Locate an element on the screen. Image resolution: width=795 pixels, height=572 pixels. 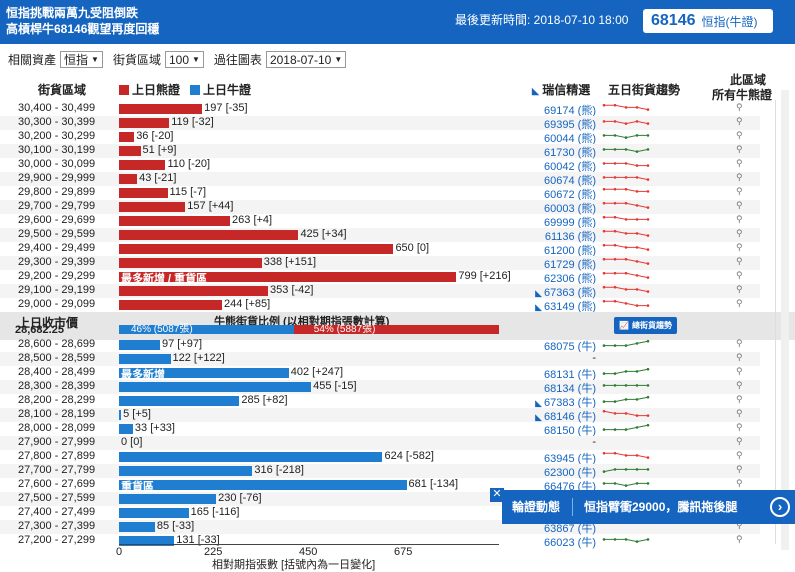
close-icon: ✕ is located at coordinates (497, 495).